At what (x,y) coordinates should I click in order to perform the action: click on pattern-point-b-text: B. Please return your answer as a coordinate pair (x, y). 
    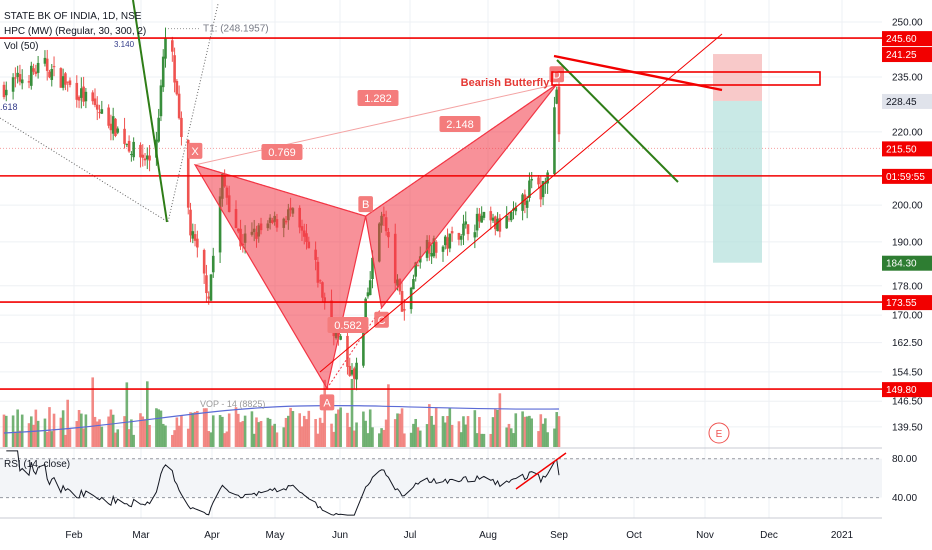
    Looking at the image, I should click on (365, 205).